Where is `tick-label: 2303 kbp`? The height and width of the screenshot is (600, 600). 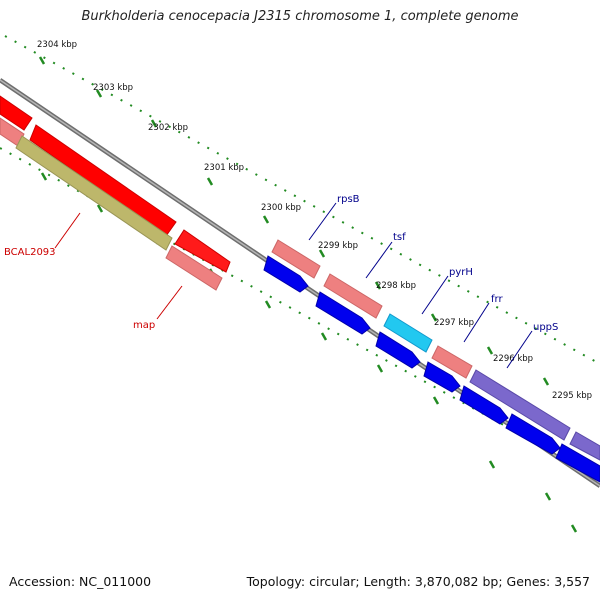
tick-label: 2303 kbp is located at coordinates (113, 88).